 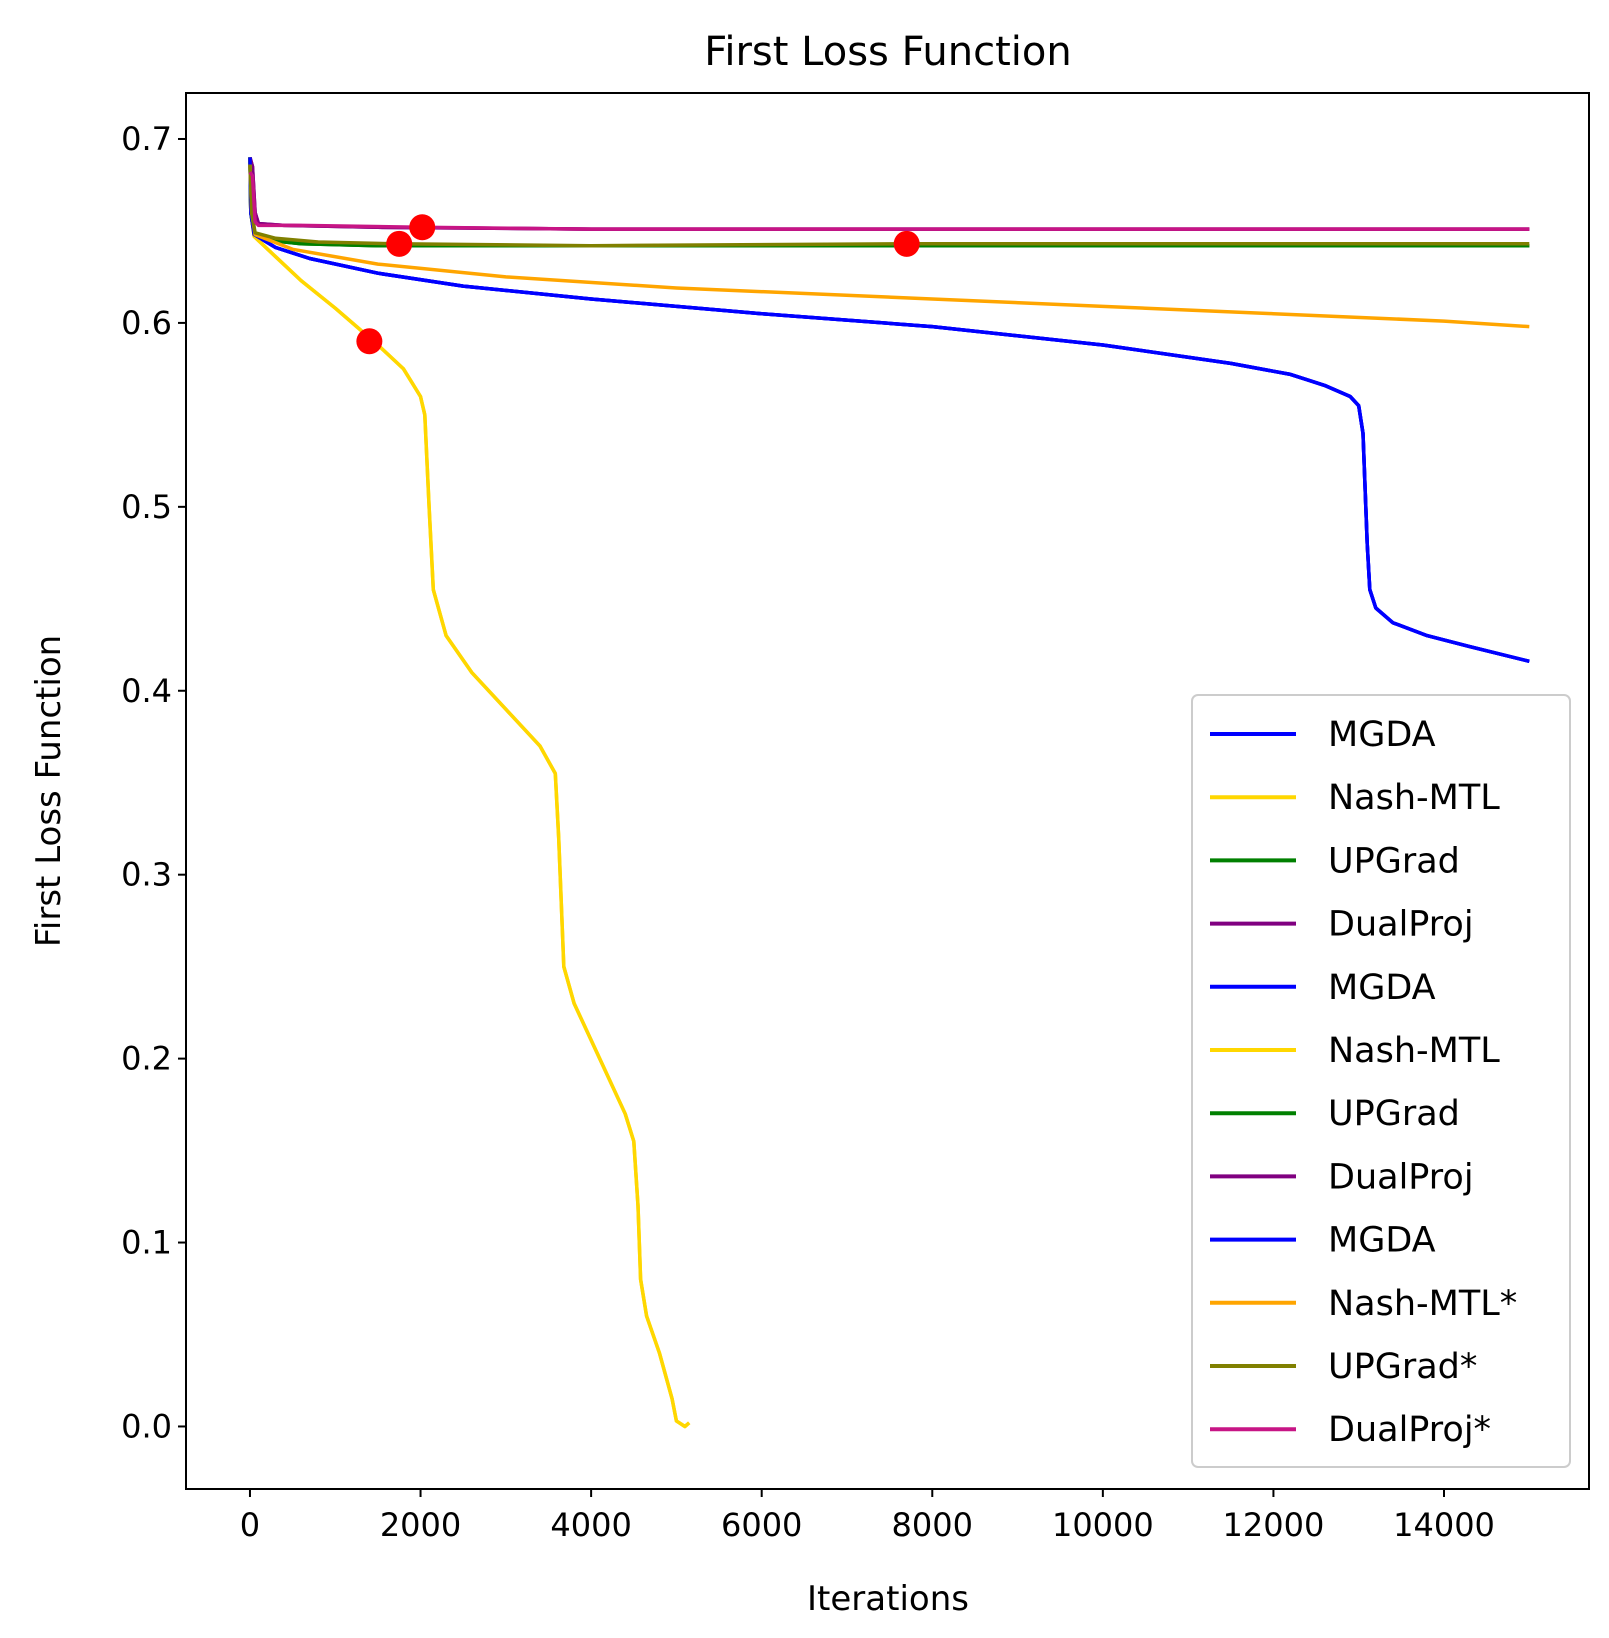 I want to click on legend-label-4: MGDA, so click(x=1382, y=988).